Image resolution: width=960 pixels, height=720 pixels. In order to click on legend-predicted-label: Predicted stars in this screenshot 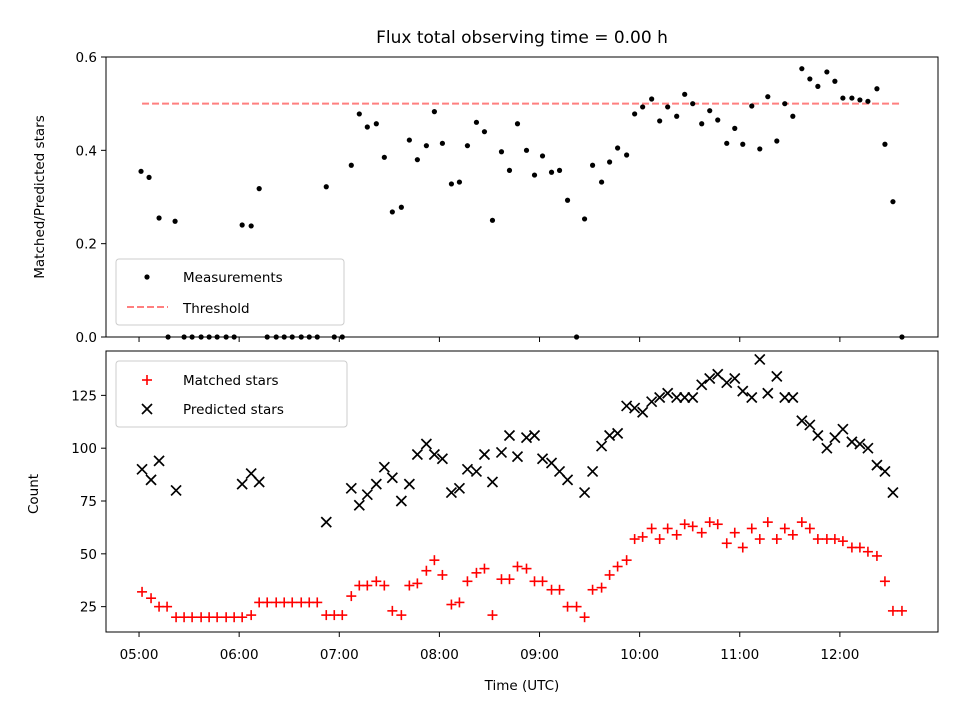, I will do `click(233, 410)`.